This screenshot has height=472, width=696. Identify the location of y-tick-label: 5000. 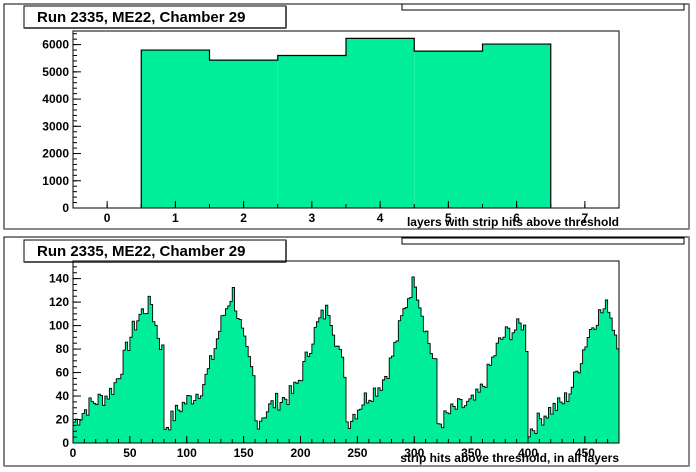
(55, 72).